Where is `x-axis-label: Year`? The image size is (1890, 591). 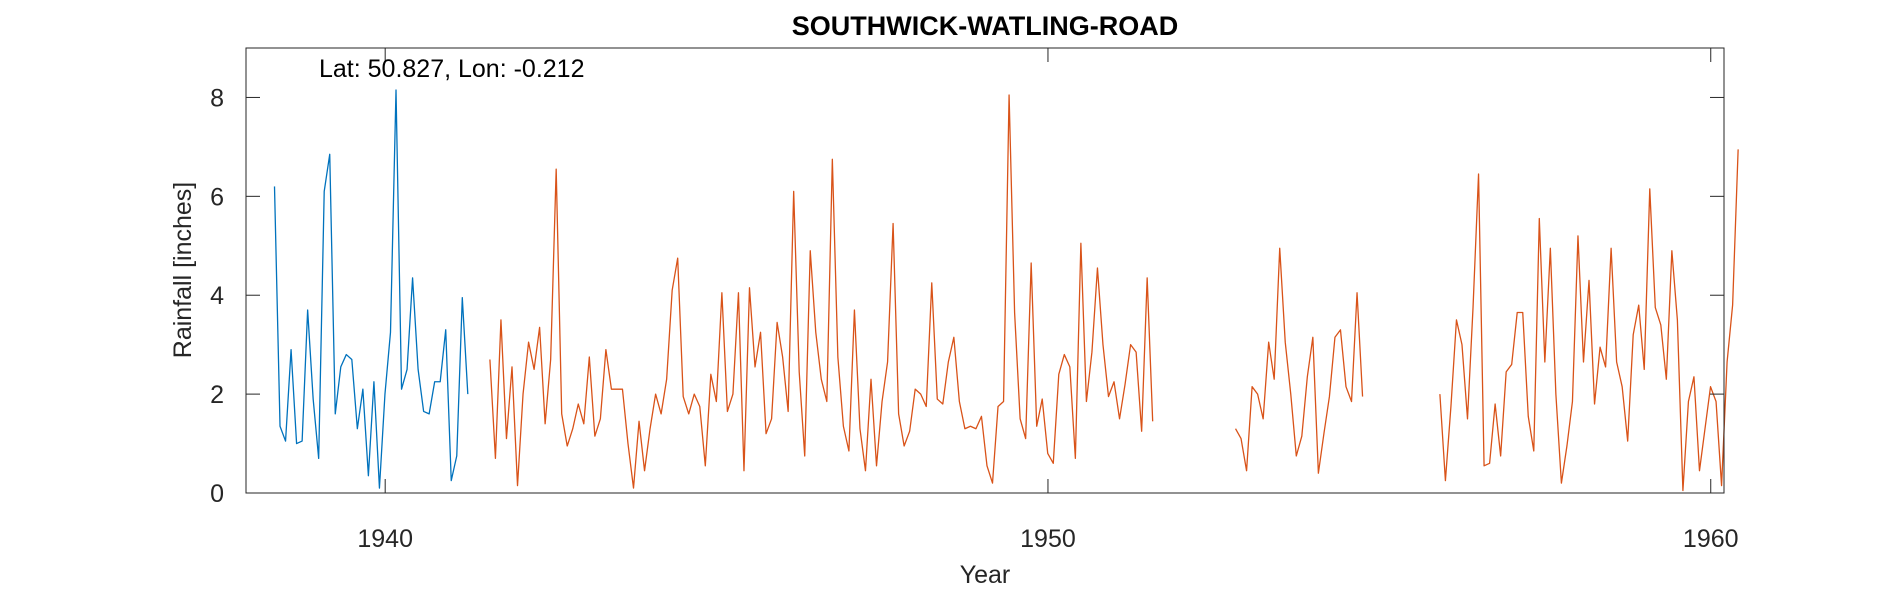 x-axis-label: Year is located at coordinates (985, 575).